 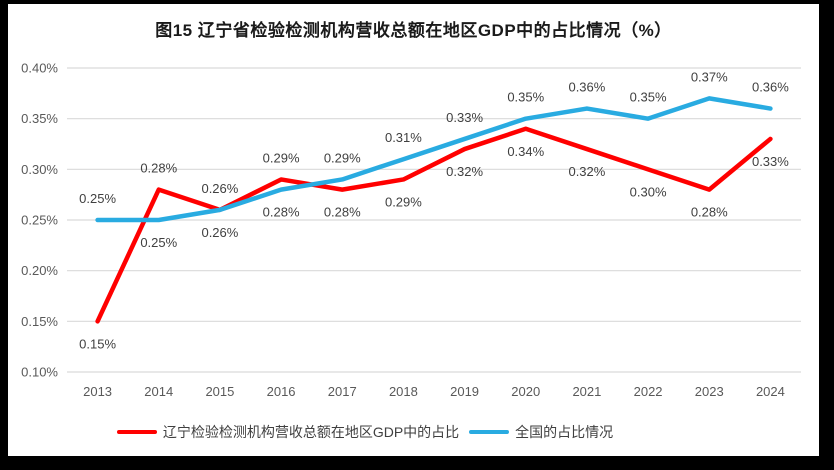 What do you see at coordinates (648, 391) in the screenshot?
I see `x-axis-tick-label: 2022` at bounding box center [648, 391].